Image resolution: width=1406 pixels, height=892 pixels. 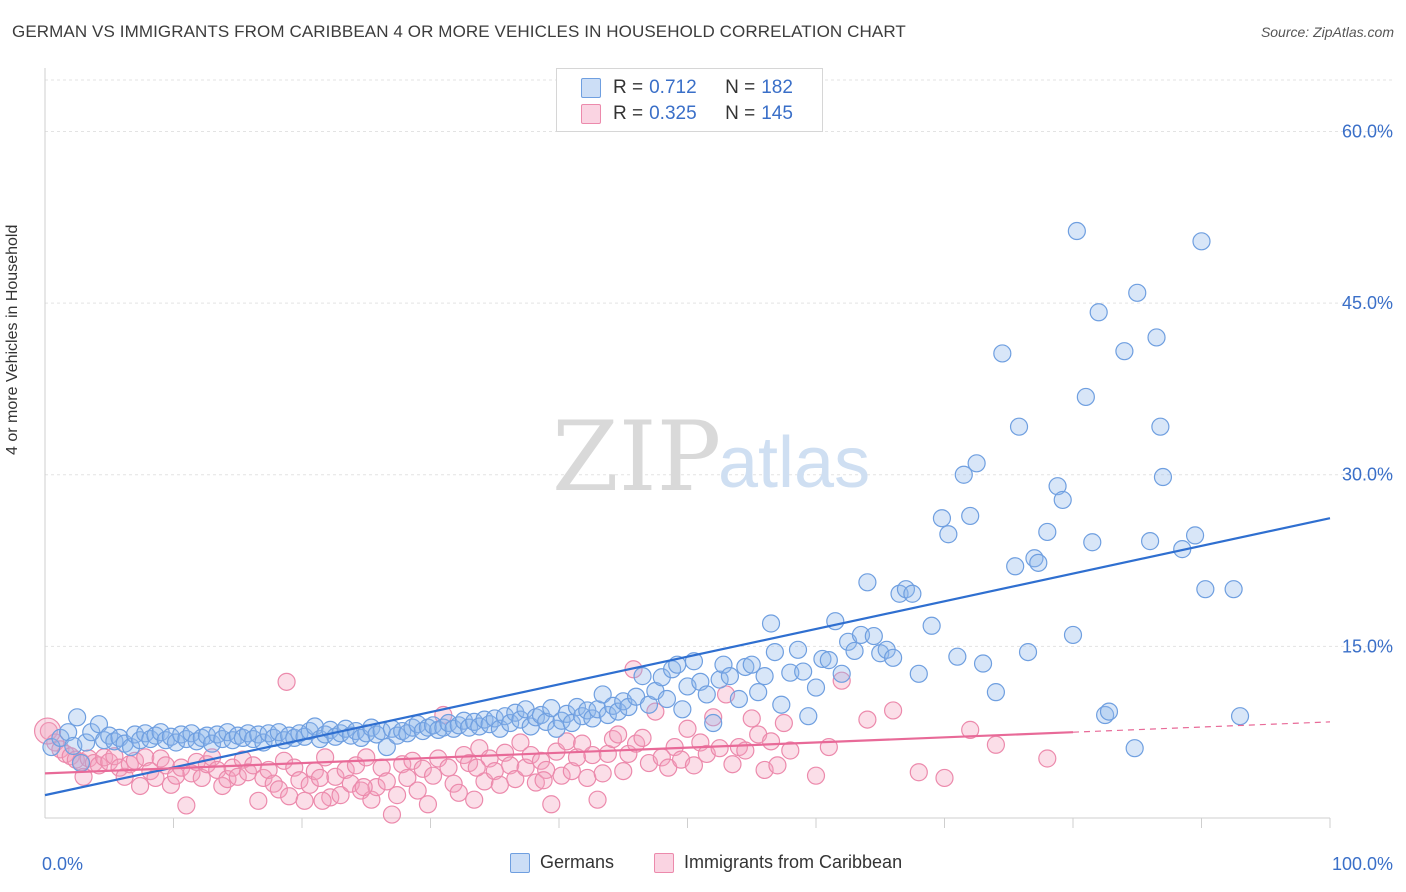 What do you see at coordinates (664, 862) in the screenshot?
I see `bottom-legend-swatch-caribbean` at bounding box center [664, 862].